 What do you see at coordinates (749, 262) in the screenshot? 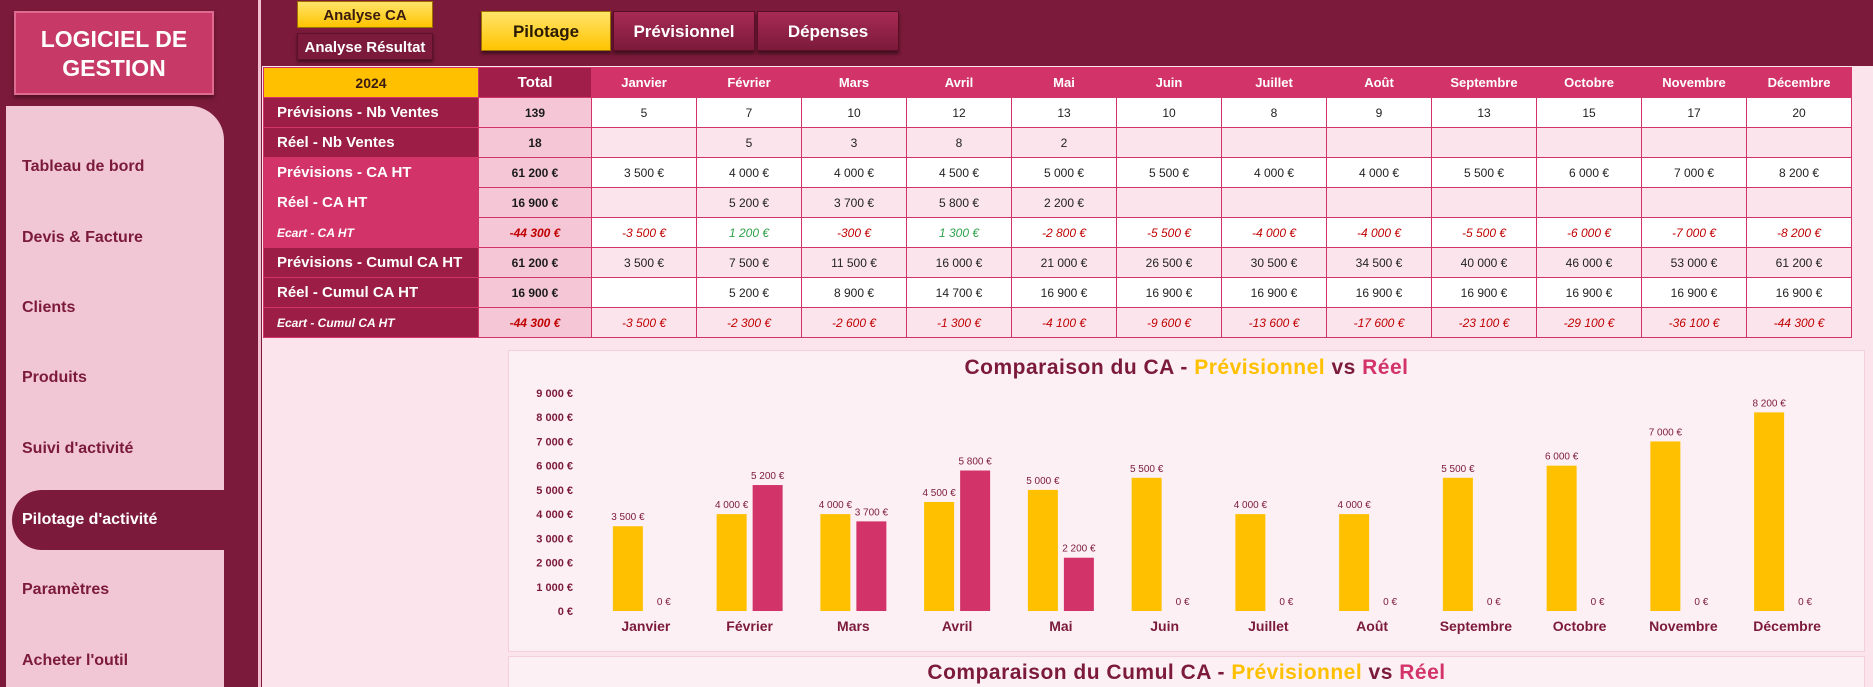
I see `table-cell: 7 500 €` at bounding box center [749, 262].